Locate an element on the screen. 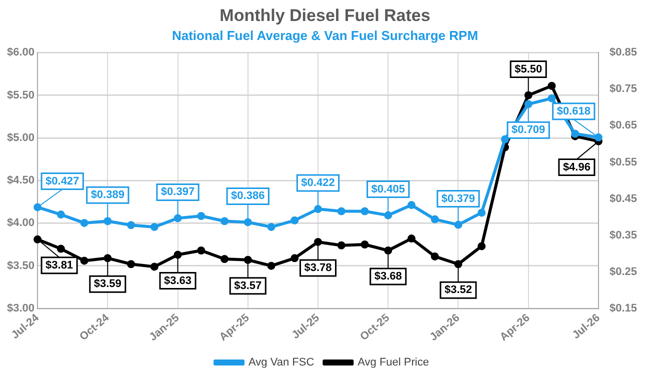 The width and height of the screenshot is (650, 390). data-label: $0.422 is located at coordinates (318, 183).